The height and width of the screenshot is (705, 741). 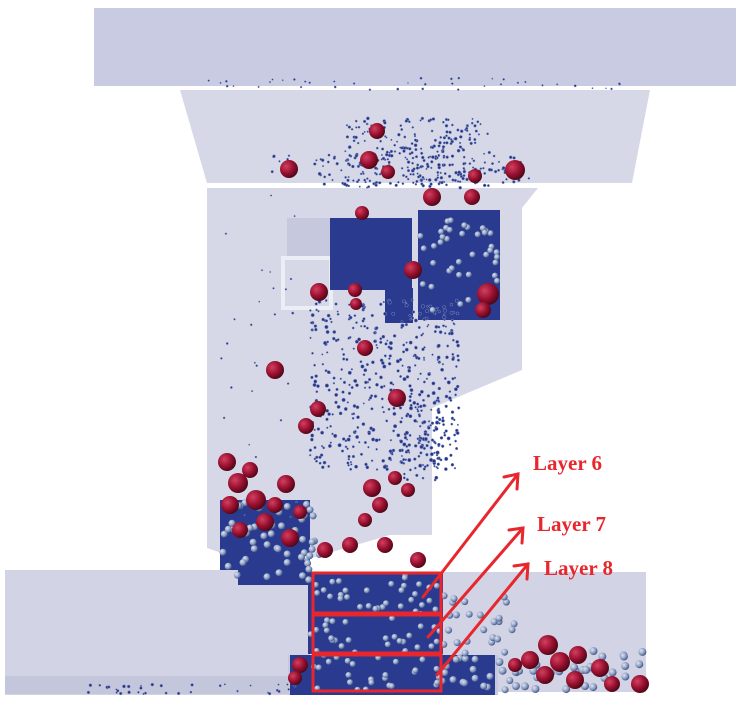 I want to click on top-plate, so click(x=415, y=47).